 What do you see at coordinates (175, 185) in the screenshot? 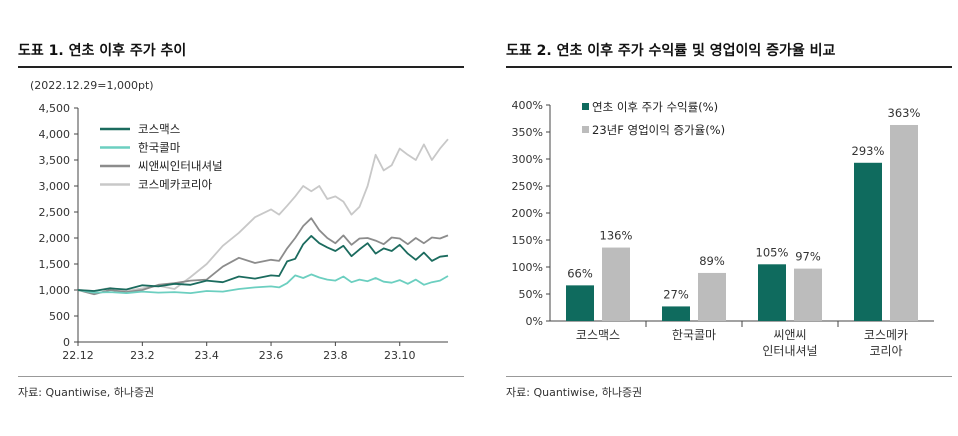
I see `line-legend-label: 코스메카코리아` at bounding box center [175, 185].